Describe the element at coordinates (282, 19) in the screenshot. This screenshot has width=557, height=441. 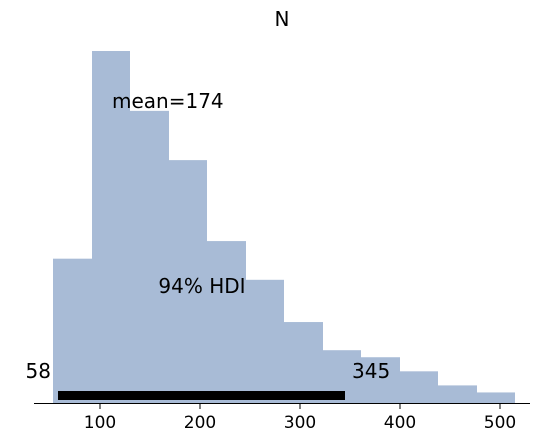
I see `chart-title: N` at that location.